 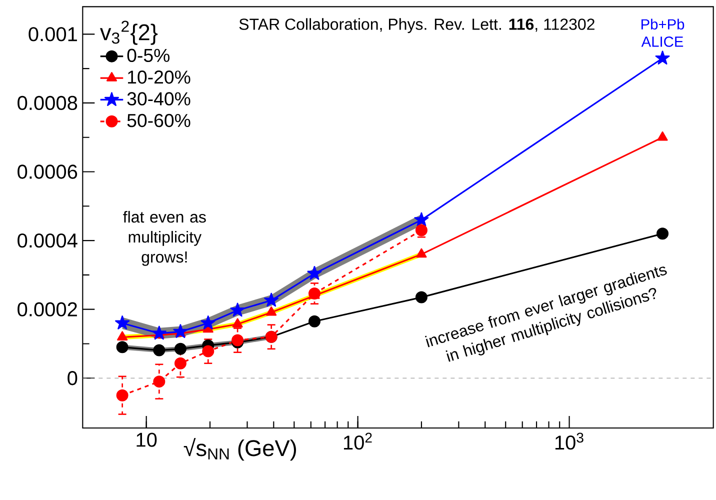 What do you see at coordinates (48, 103) in the screenshot?
I see `y-tick-label: 0.0008` at bounding box center [48, 103].